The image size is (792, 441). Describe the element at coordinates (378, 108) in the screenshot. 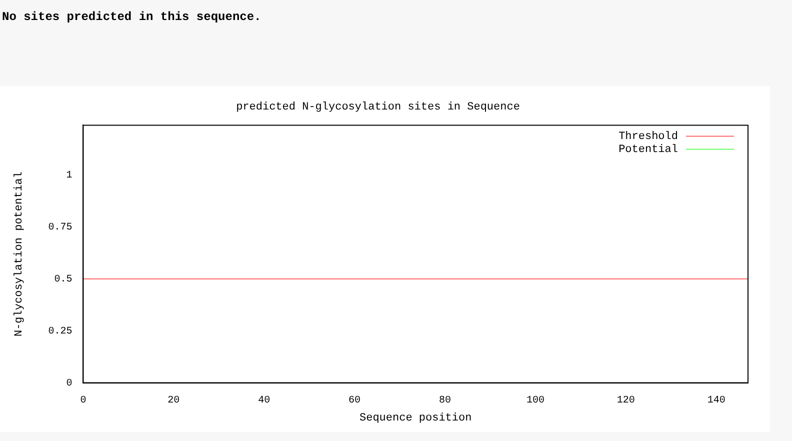

I see `chart-title: predicted N-glycosylation sites in Sequence` at that location.